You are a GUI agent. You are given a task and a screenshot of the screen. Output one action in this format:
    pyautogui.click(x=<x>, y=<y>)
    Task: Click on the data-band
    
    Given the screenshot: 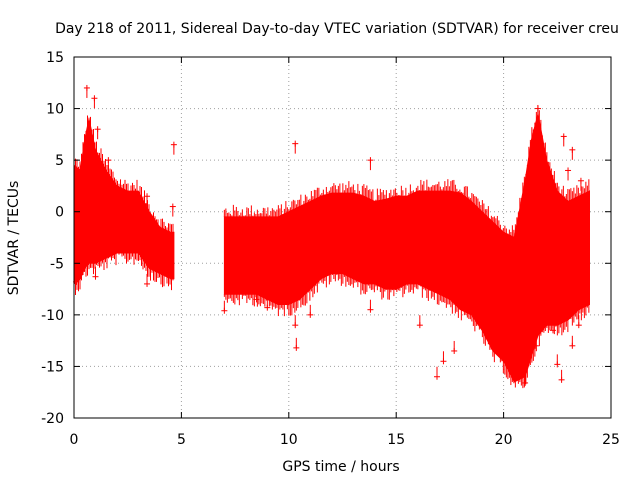 What is the action you would take?
    pyautogui.click(x=124, y=201)
    